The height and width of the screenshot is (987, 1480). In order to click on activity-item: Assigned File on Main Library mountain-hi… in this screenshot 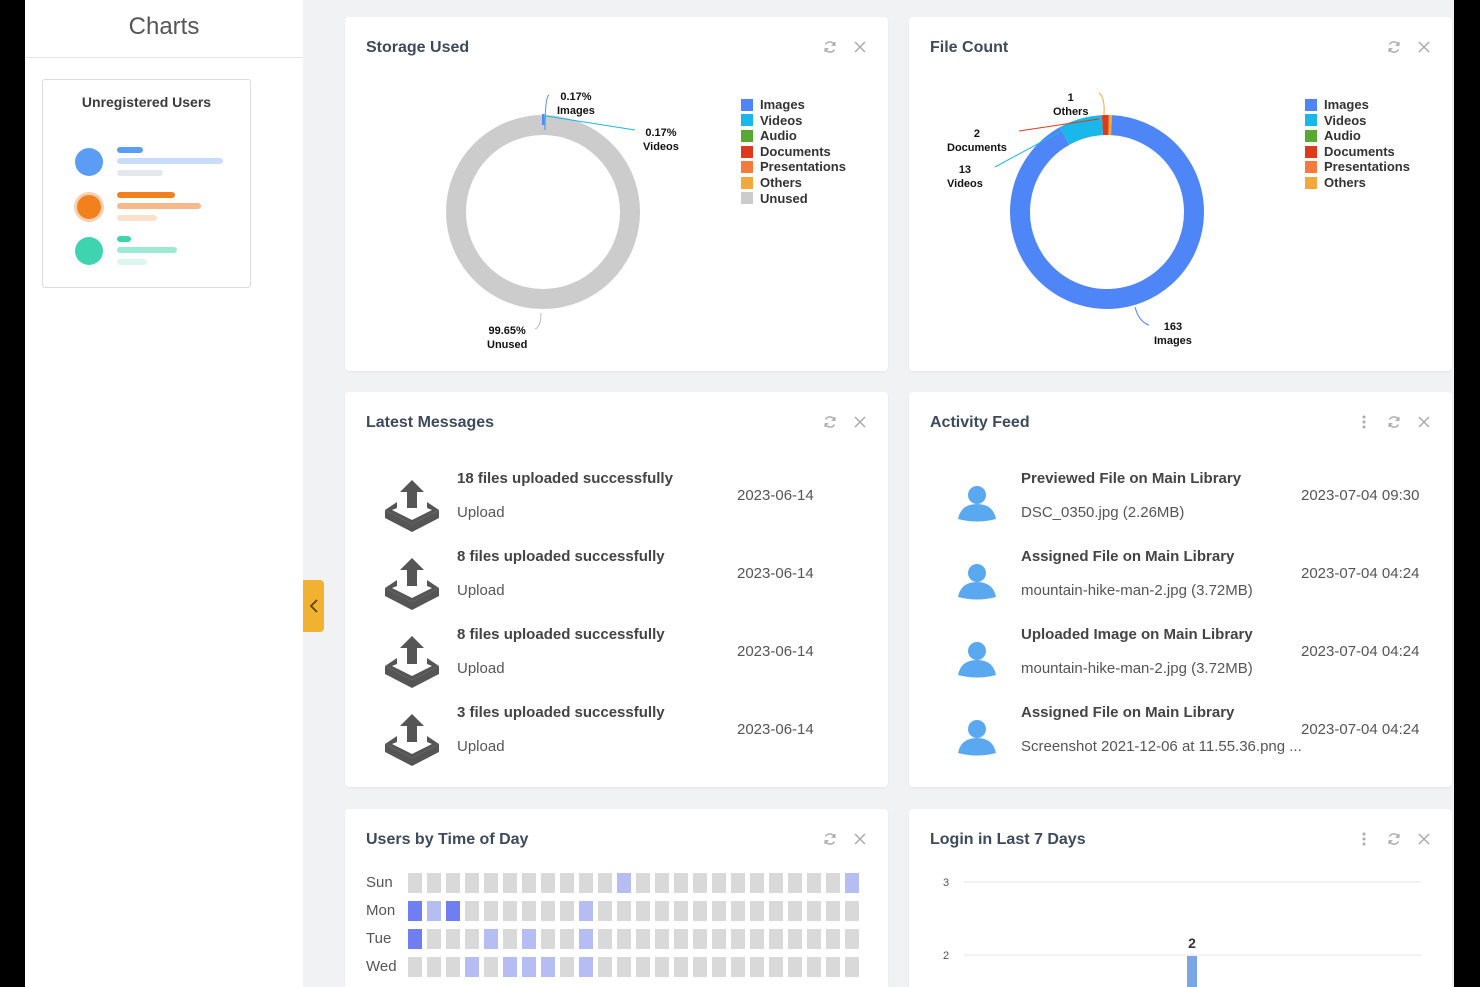, I will do `click(1169, 587)`.